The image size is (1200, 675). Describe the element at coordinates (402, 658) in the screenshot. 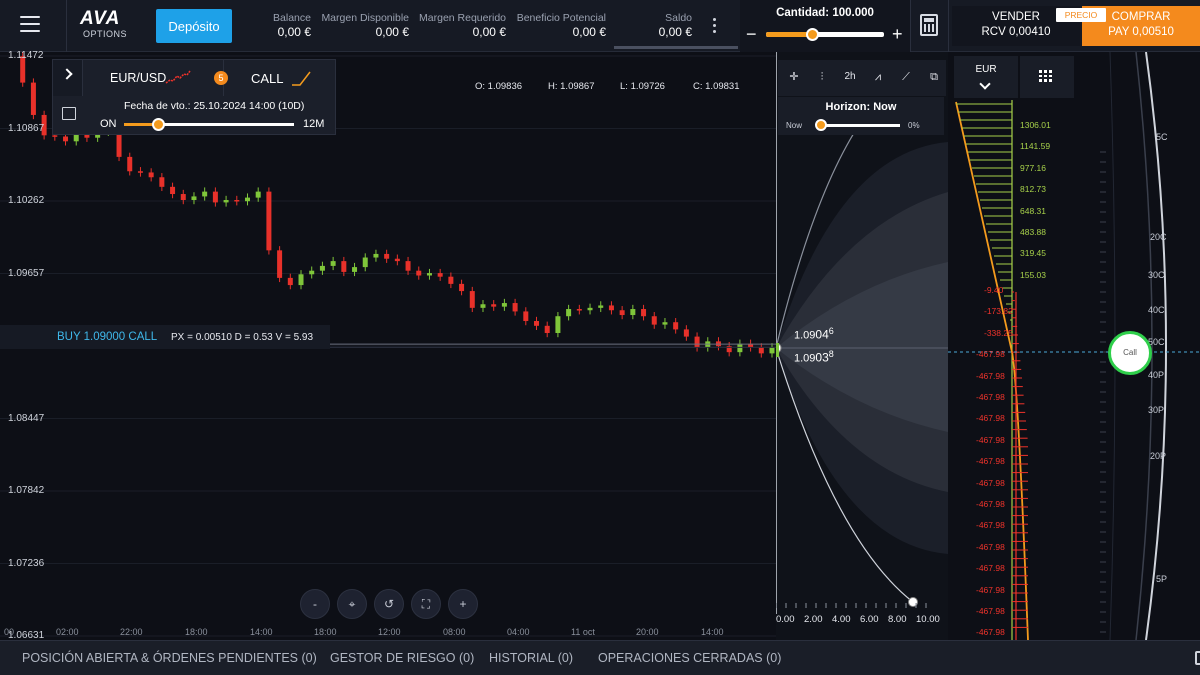

I see `tab-risk-manager: GESTOR DE RIESGO (0)` at that location.